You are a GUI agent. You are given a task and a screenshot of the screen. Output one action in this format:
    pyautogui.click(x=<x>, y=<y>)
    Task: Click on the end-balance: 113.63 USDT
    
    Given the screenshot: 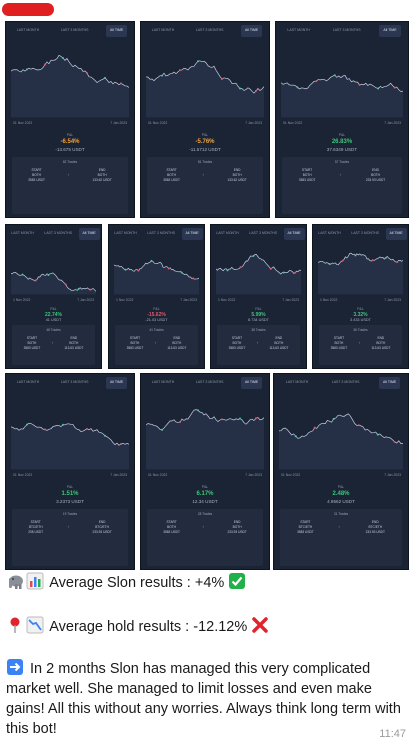 What is the action you would take?
    pyautogui.click(x=279, y=348)
    